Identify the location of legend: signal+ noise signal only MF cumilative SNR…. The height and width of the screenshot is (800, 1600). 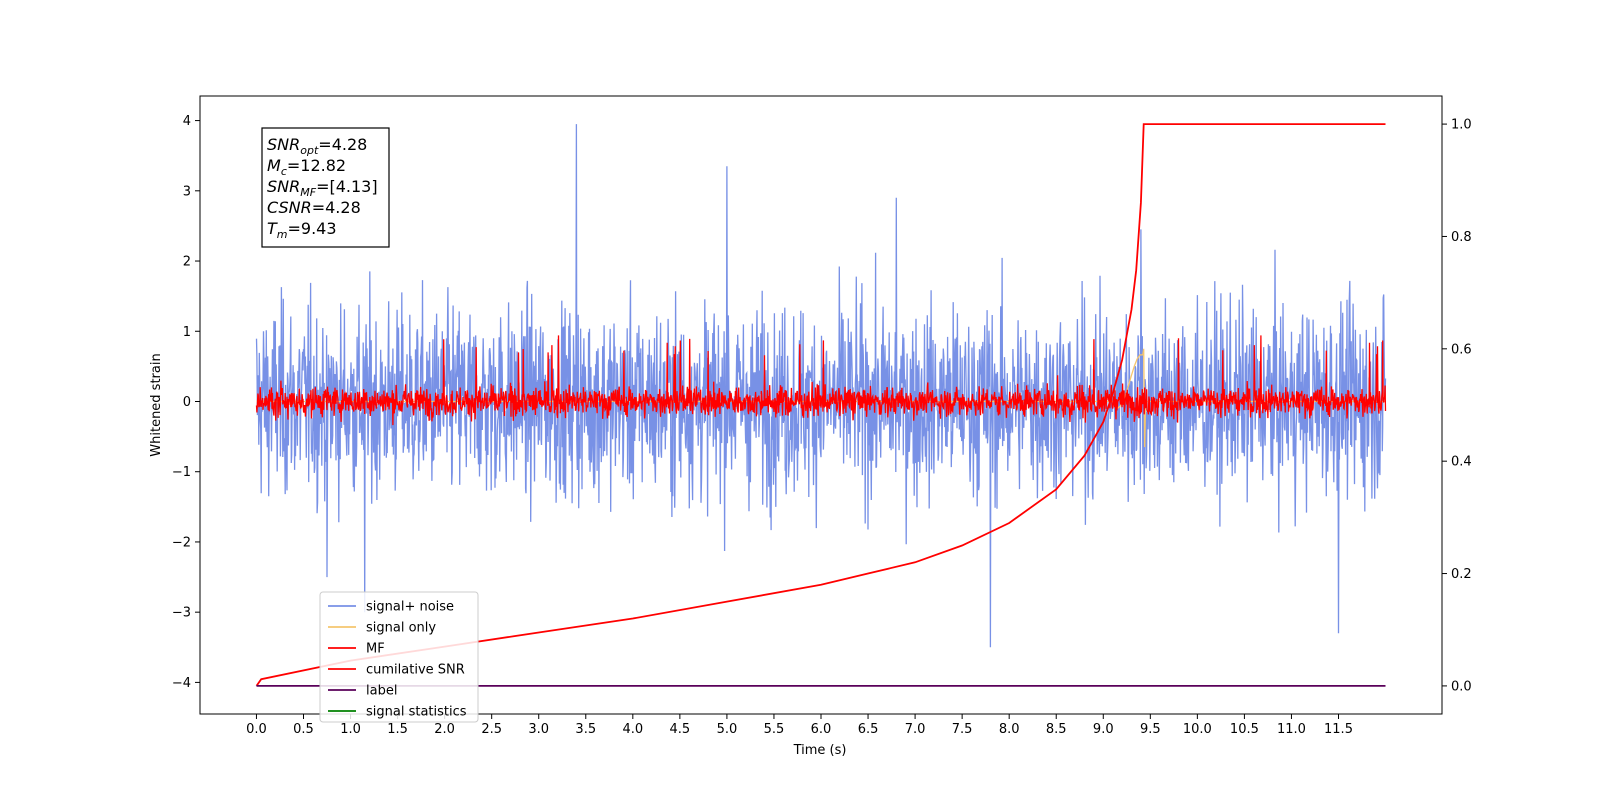
(399, 657).